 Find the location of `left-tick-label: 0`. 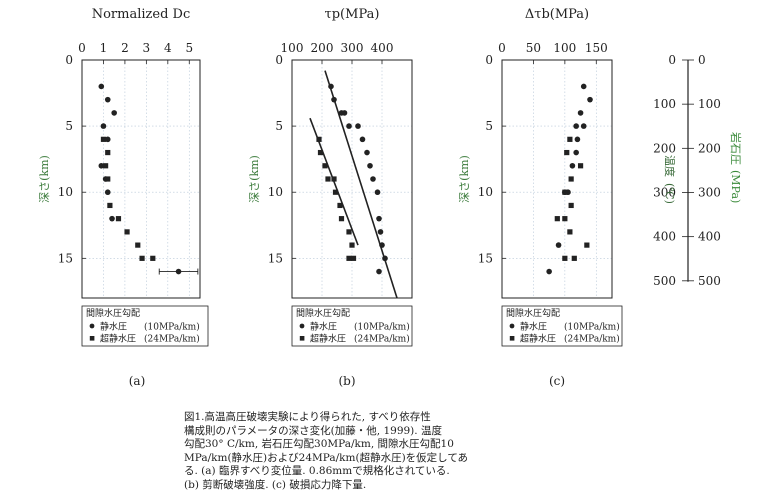

left-tick-label: 0 is located at coordinates (672, 60).